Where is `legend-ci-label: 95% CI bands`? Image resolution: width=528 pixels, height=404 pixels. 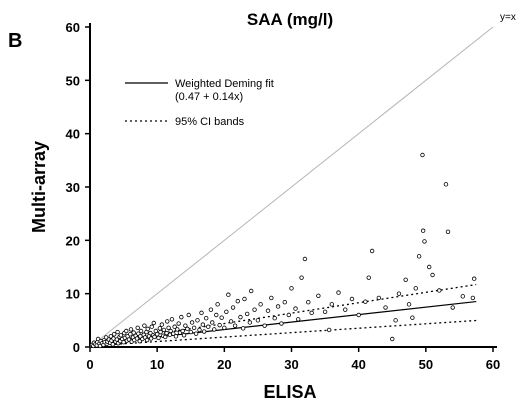
legend-ci-label: 95% CI bands is located at coordinates (210, 122).